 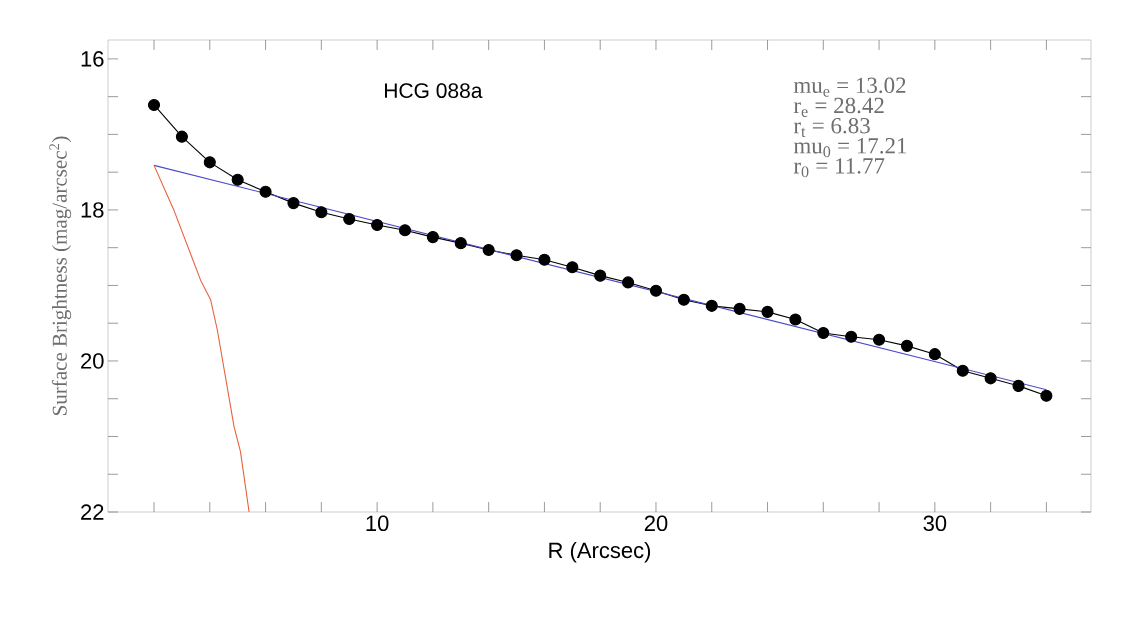 I want to click on text: HCG 088a, so click(x=434, y=91).